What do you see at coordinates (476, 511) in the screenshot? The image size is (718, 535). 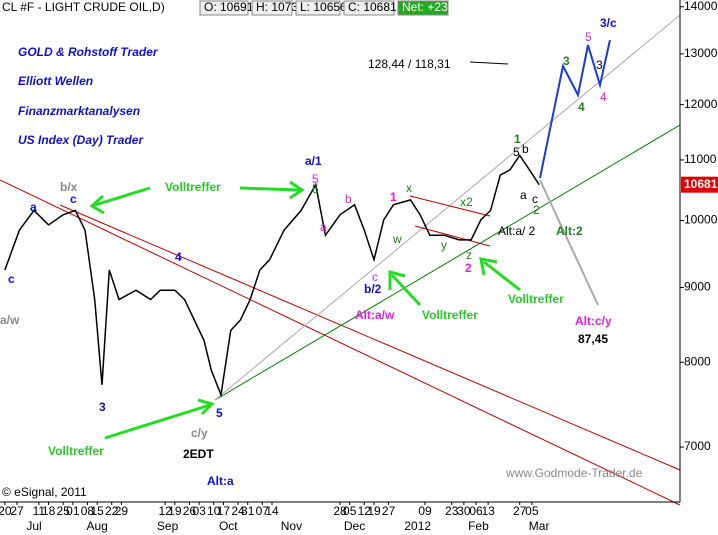 I see `x-tick-label: 06` at bounding box center [476, 511].